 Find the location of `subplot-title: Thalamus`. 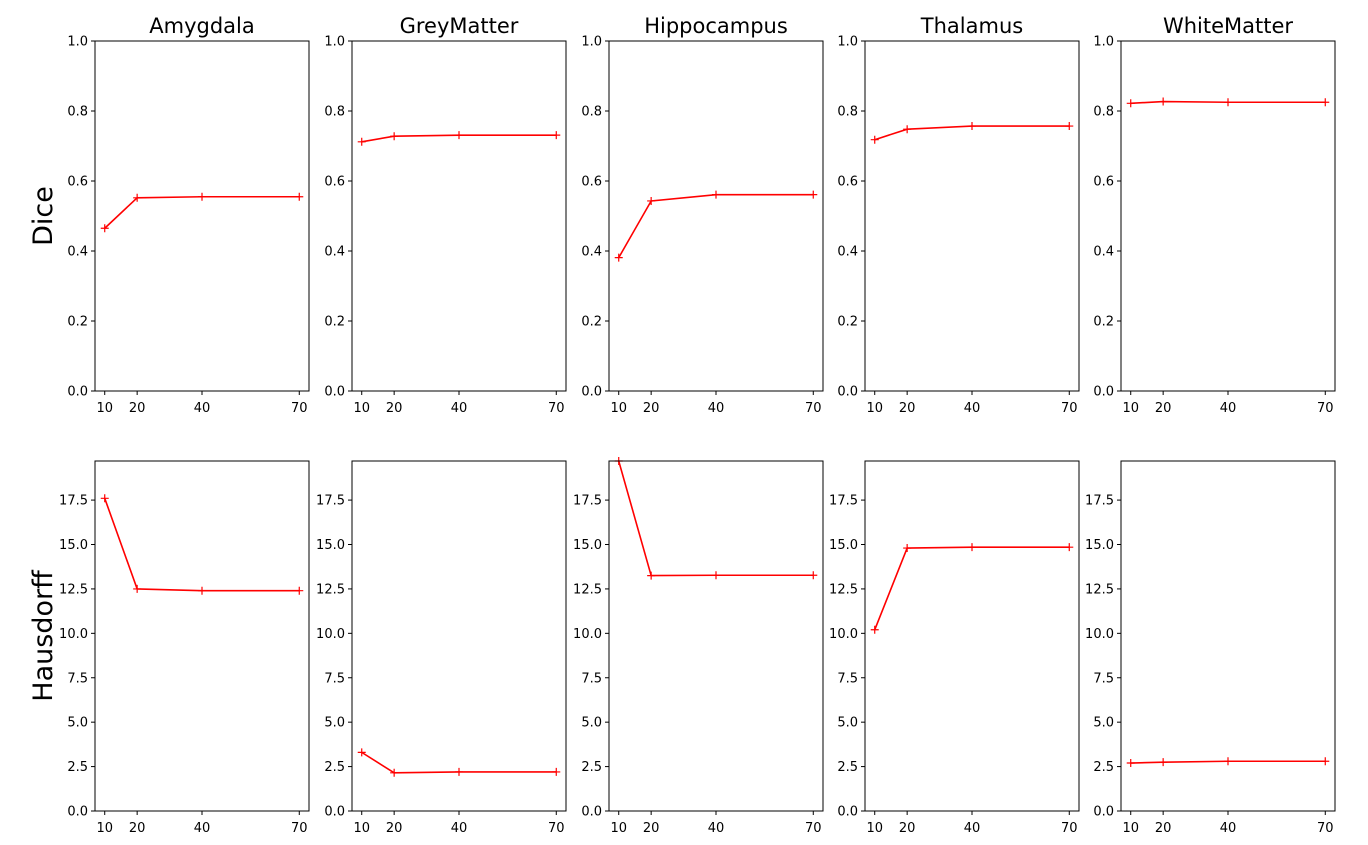

subplot-title: Thalamus is located at coordinates (971, 26).